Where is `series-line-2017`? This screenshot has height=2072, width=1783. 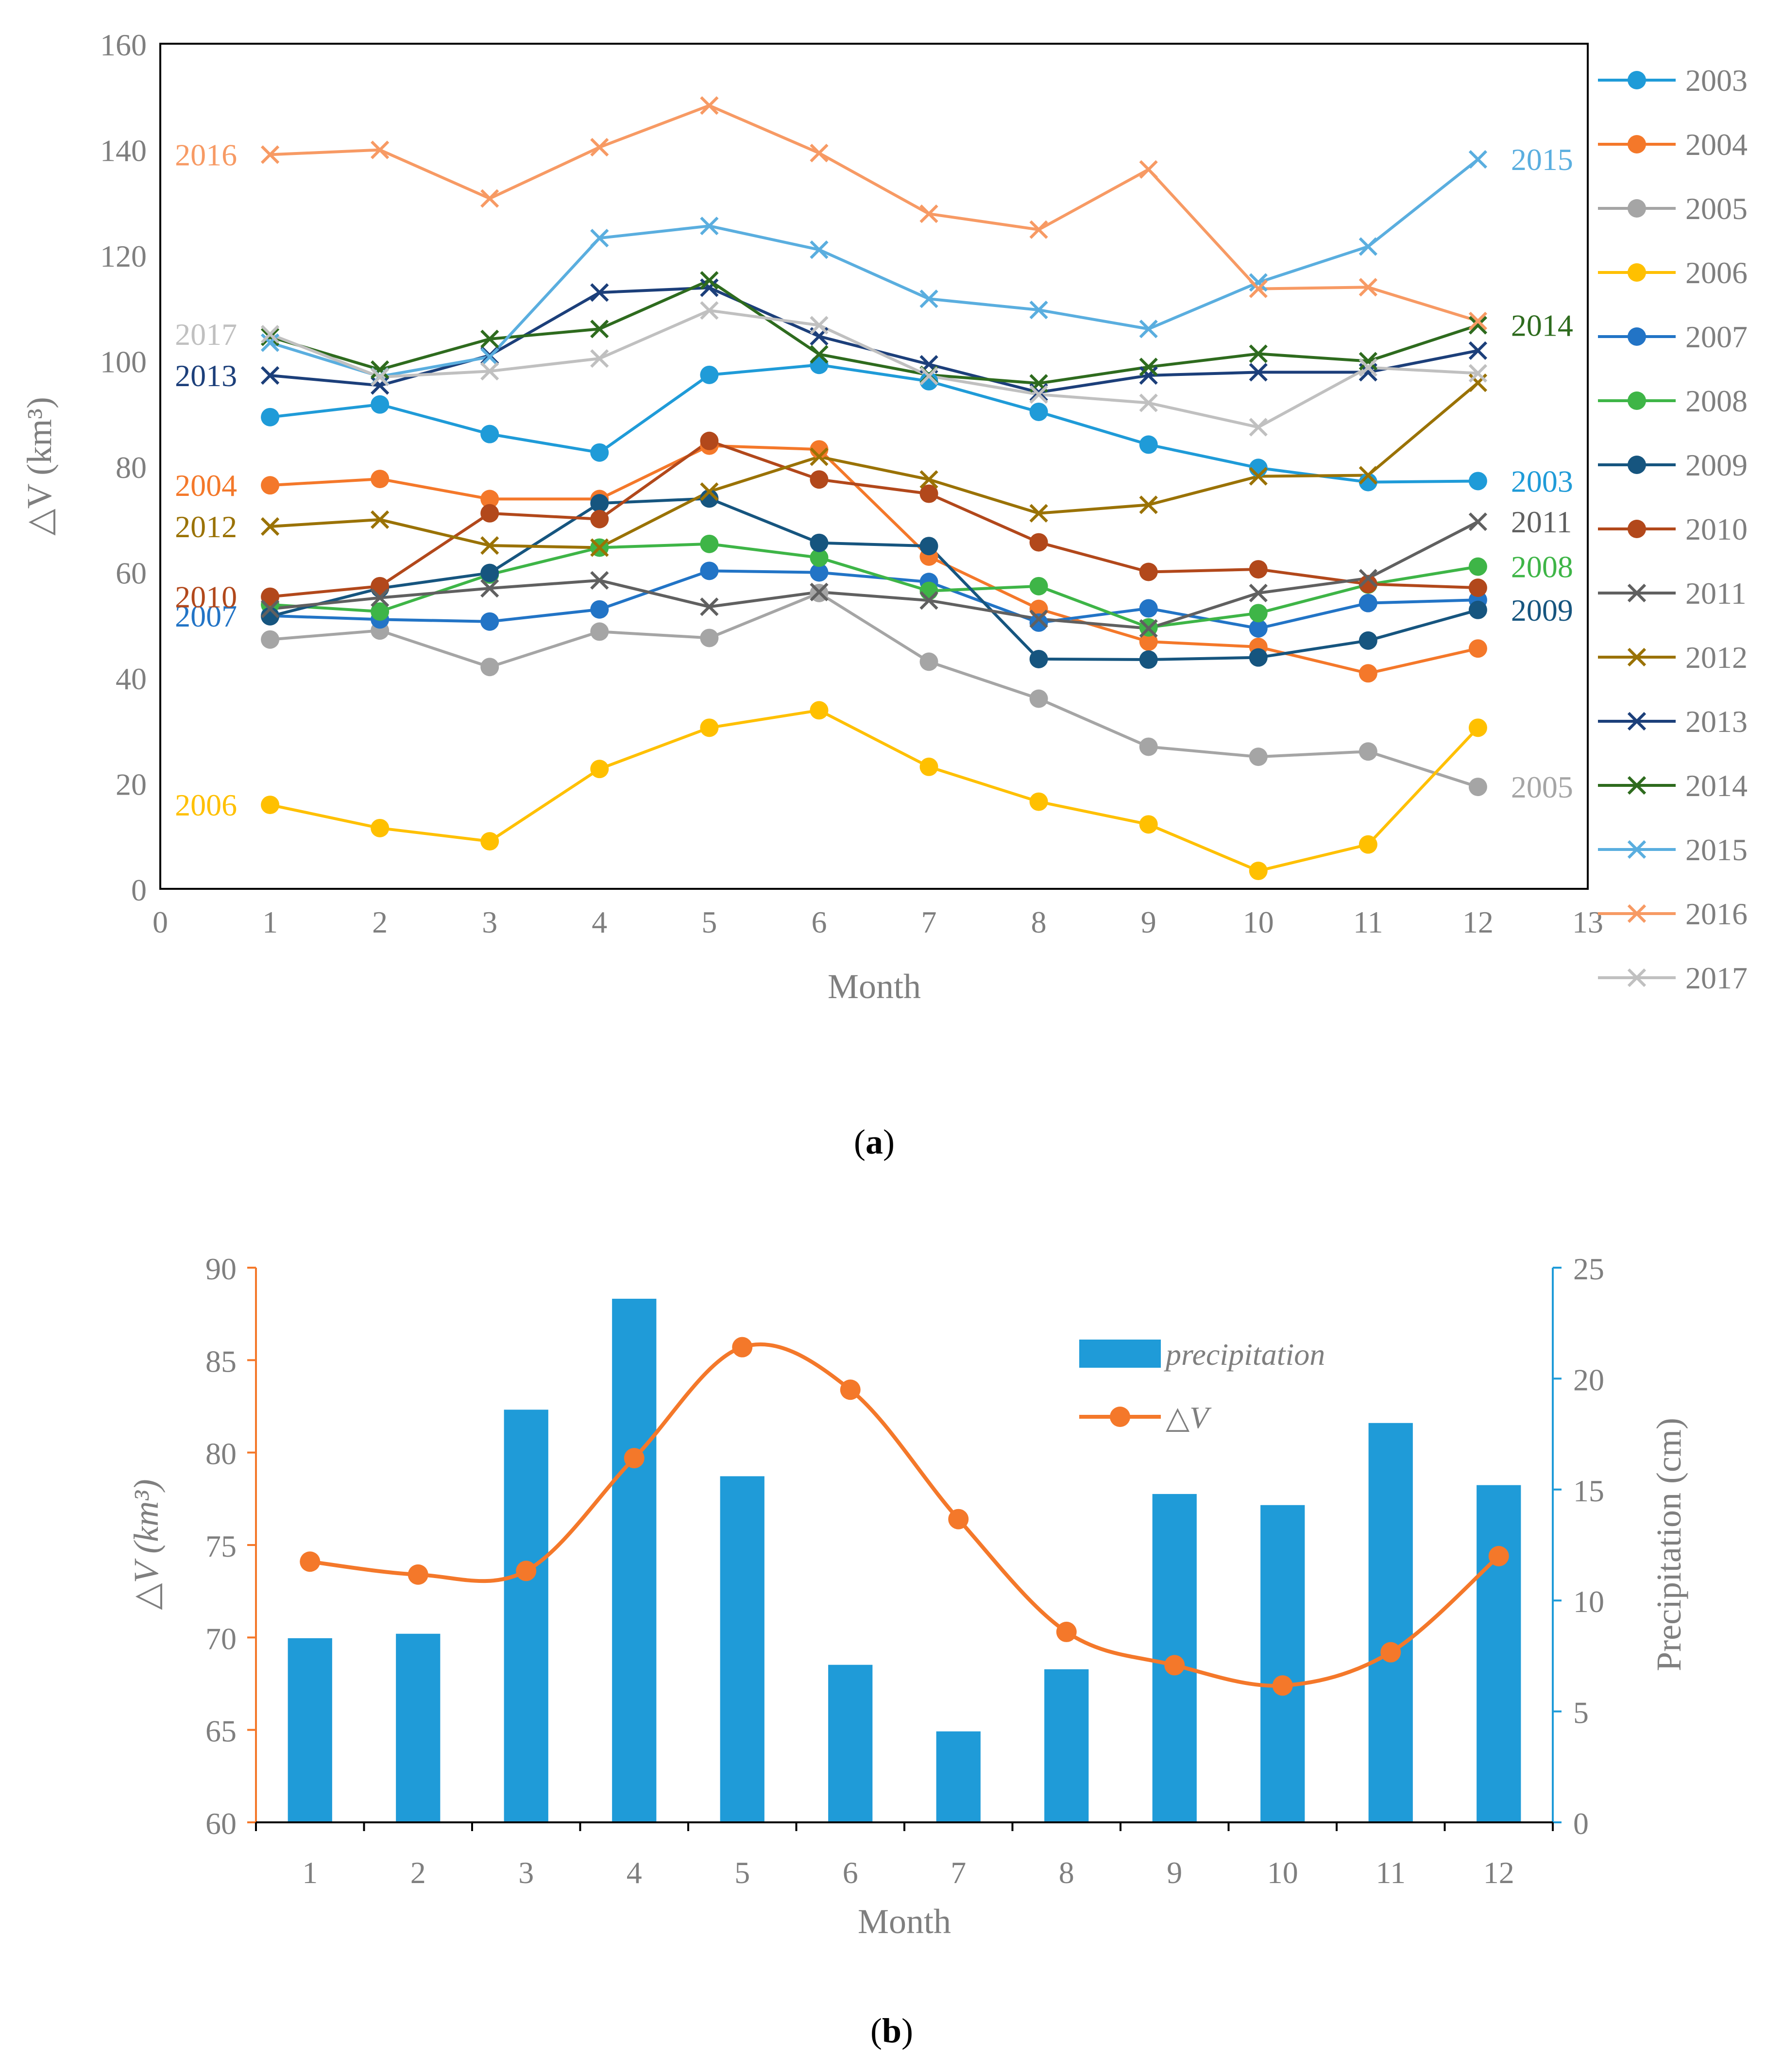
series-line-2017 is located at coordinates (874, 369).